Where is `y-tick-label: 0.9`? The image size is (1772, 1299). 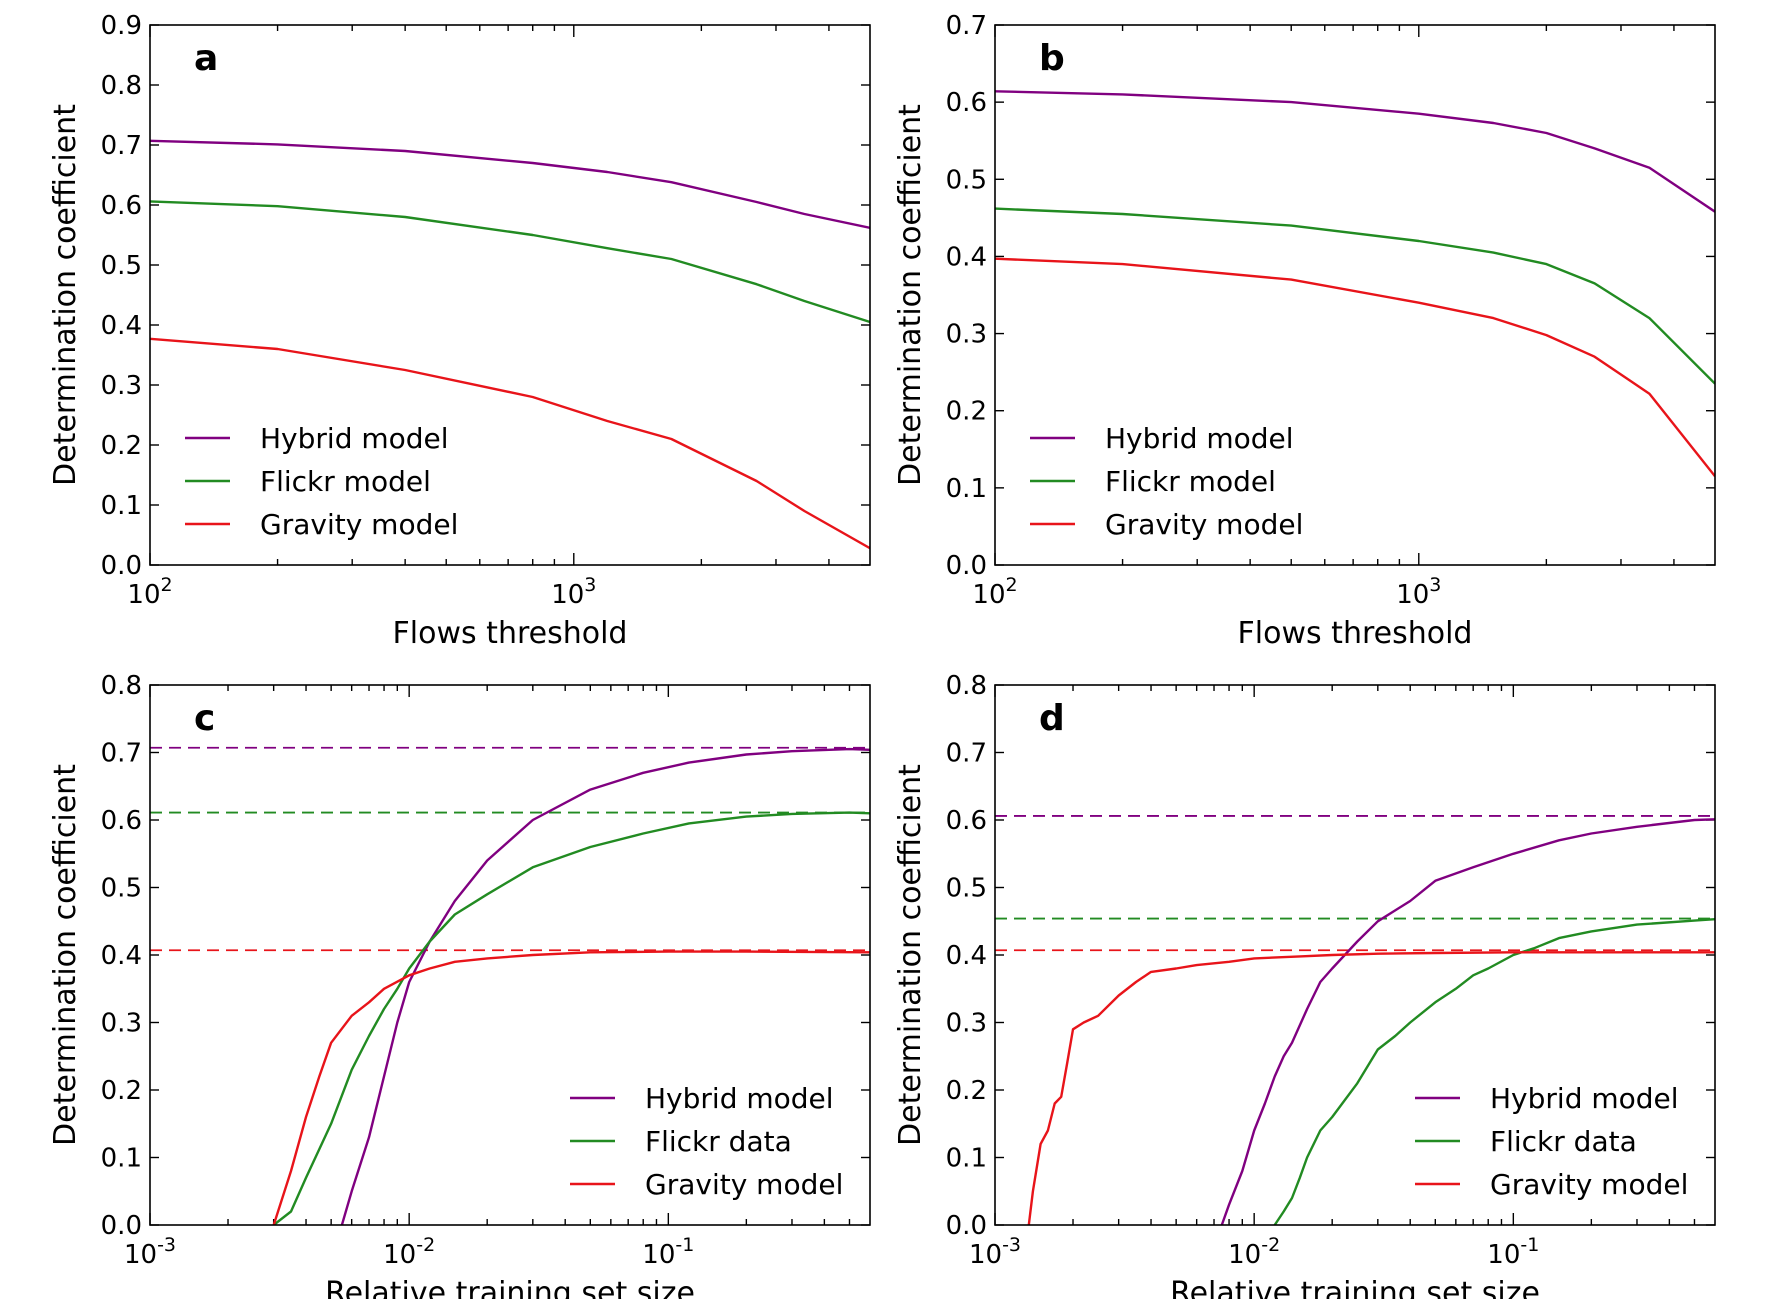
y-tick-label: 0.9 is located at coordinates (121, 26).